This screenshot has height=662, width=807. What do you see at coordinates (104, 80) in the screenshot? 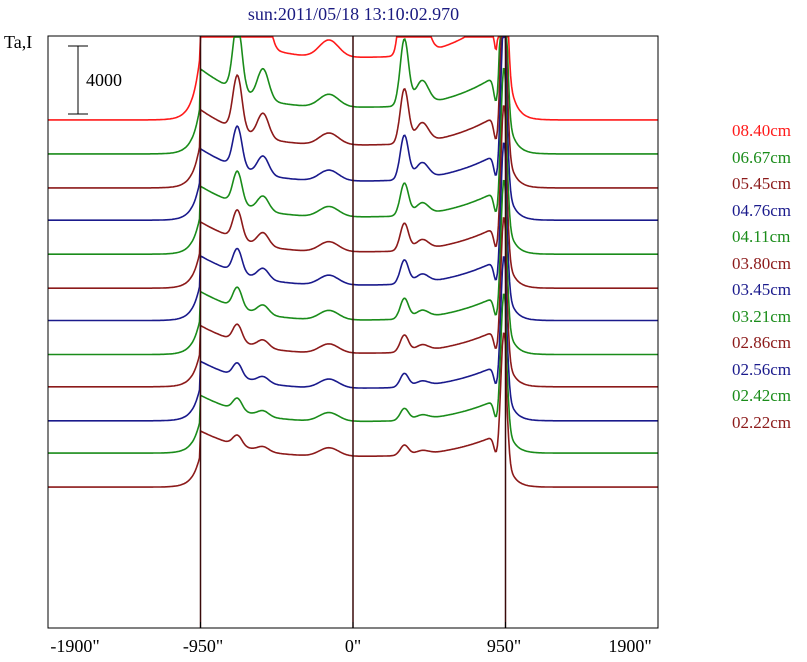
I see `scale-bar-label: 4000` at bounding box center [104, 80].